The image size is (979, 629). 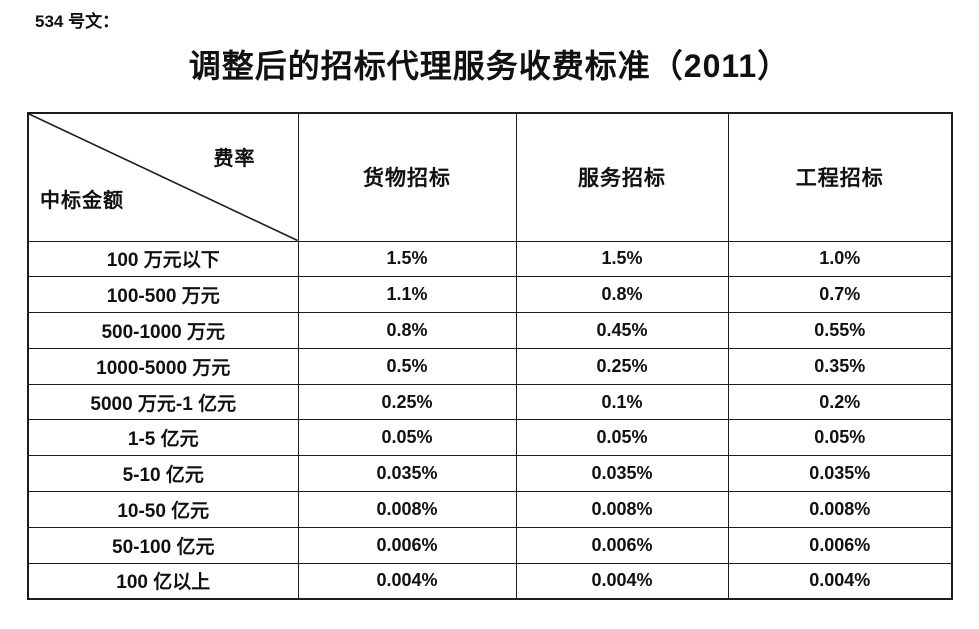 I want to click on fee-cell: 0.45%, so click(x=622, y=330).